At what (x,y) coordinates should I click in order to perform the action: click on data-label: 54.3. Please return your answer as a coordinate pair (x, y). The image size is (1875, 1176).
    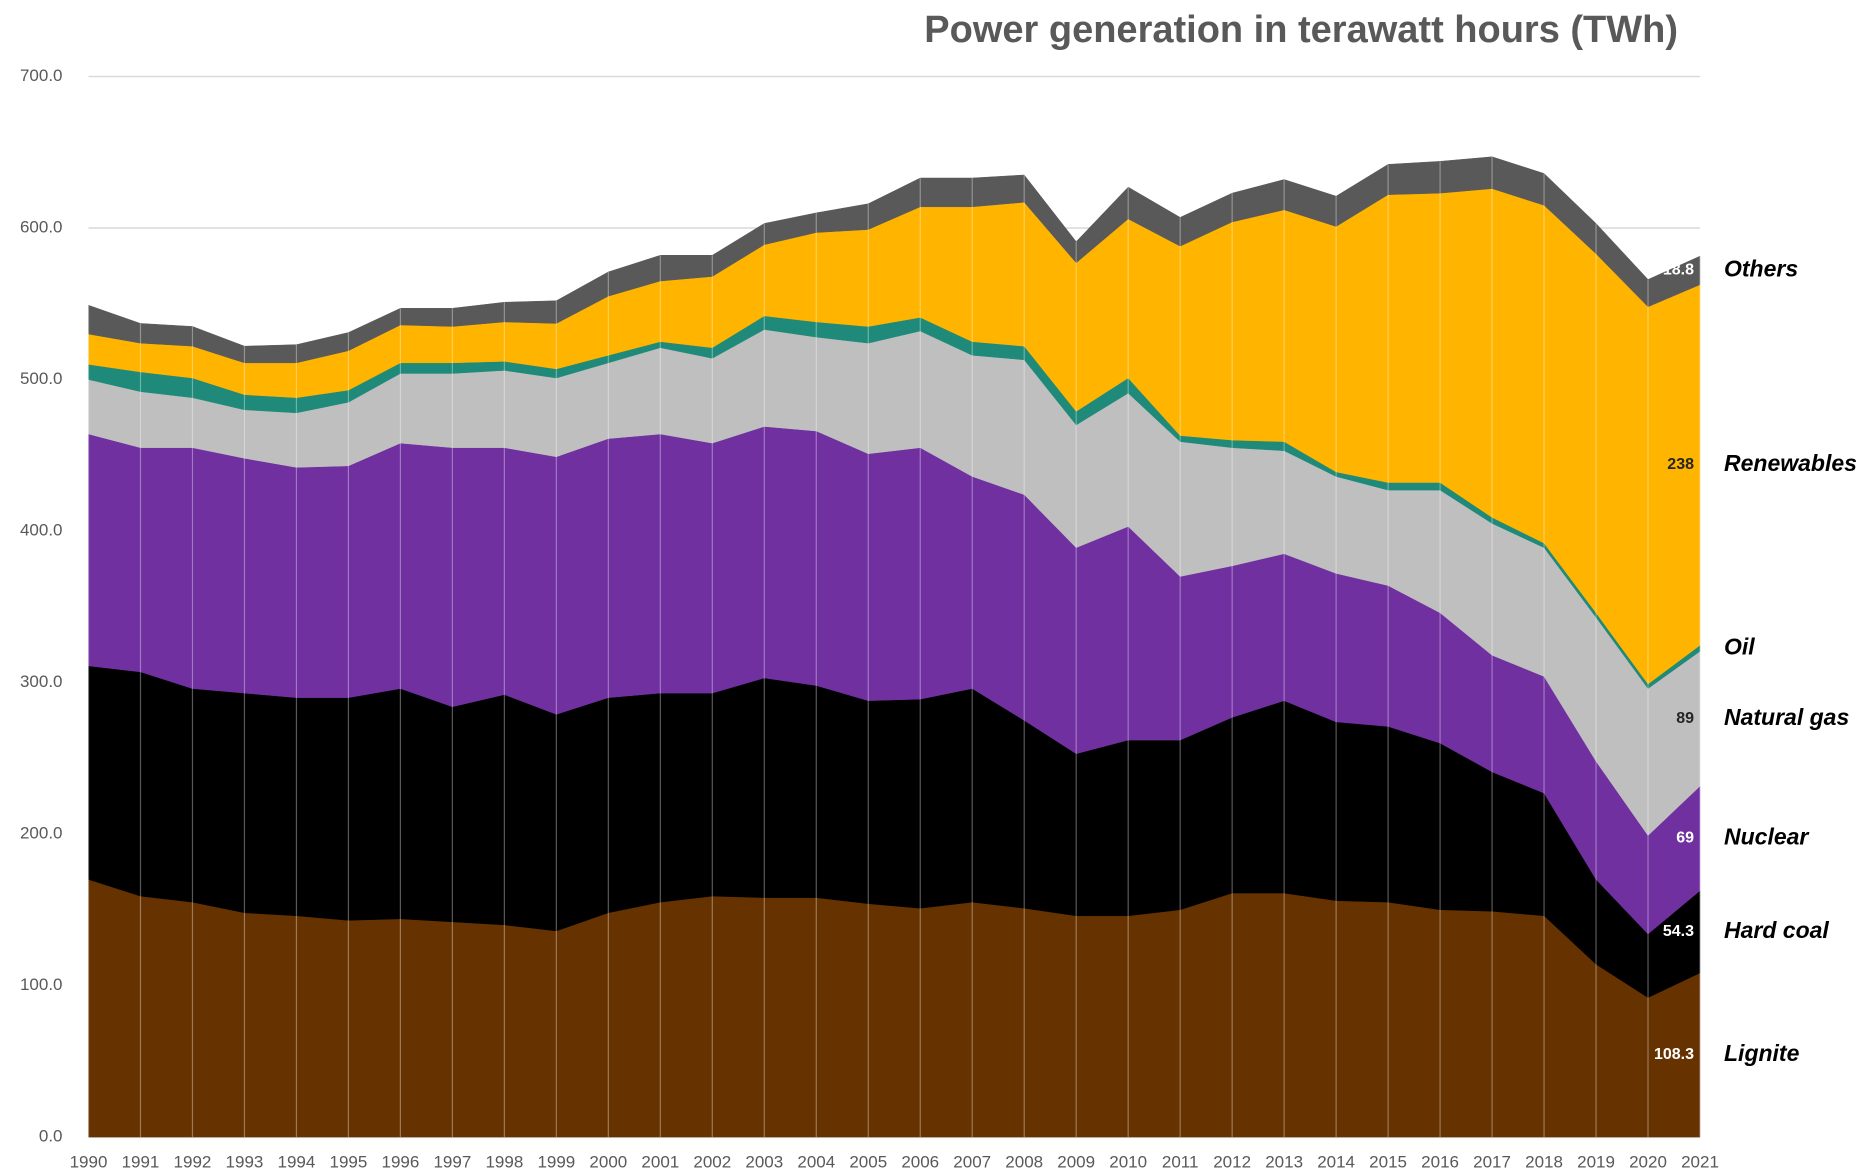
    Looking at the image, I should click on (1678, 931).